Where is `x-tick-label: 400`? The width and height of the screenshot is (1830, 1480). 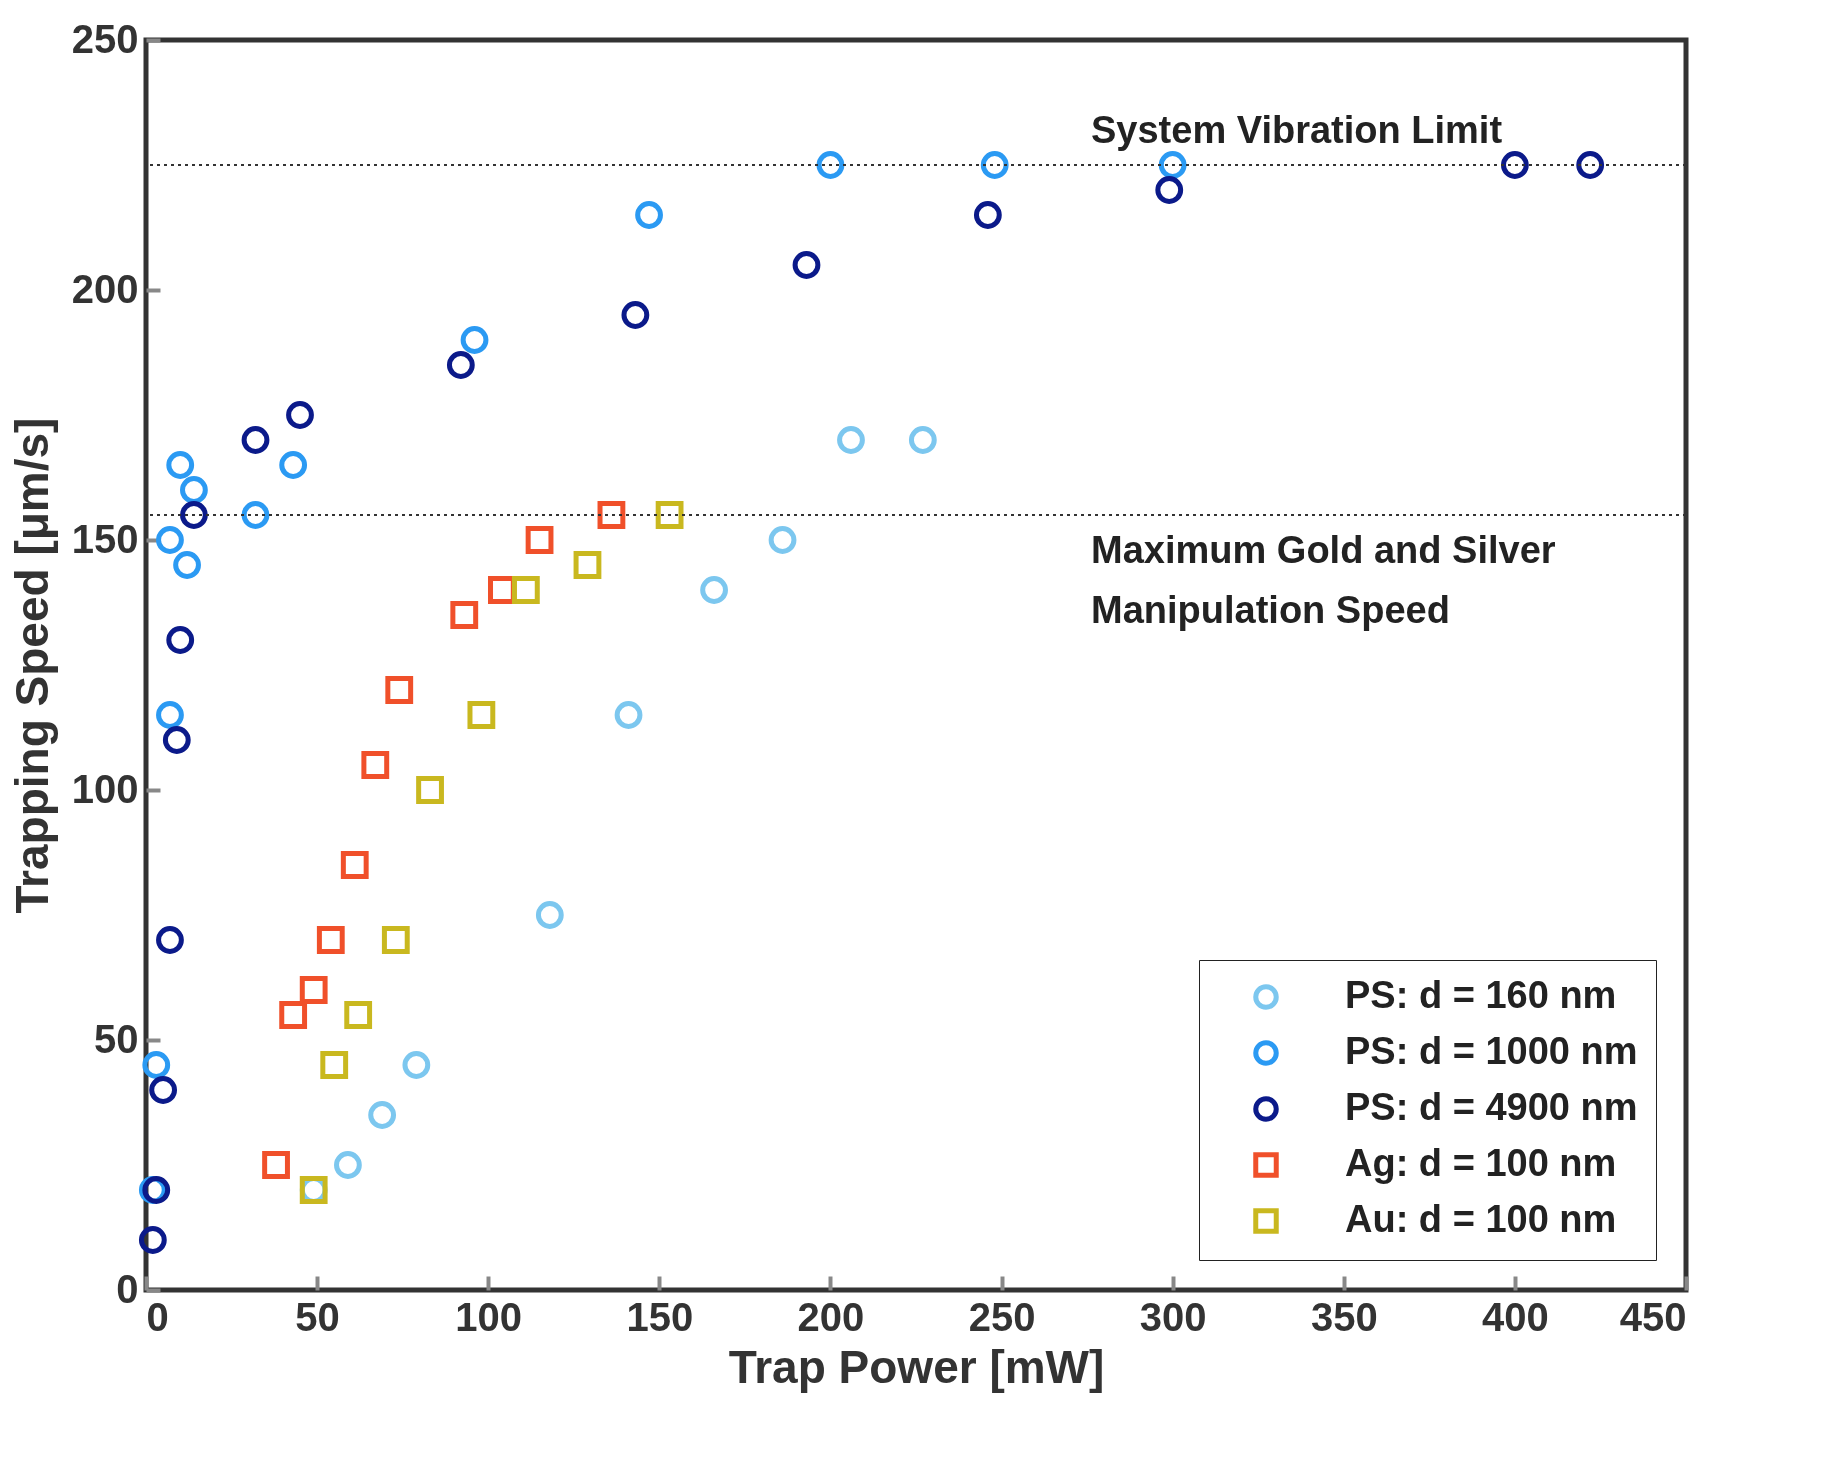 x-tick-label: 400 is located at coordinates (1515, 1316).